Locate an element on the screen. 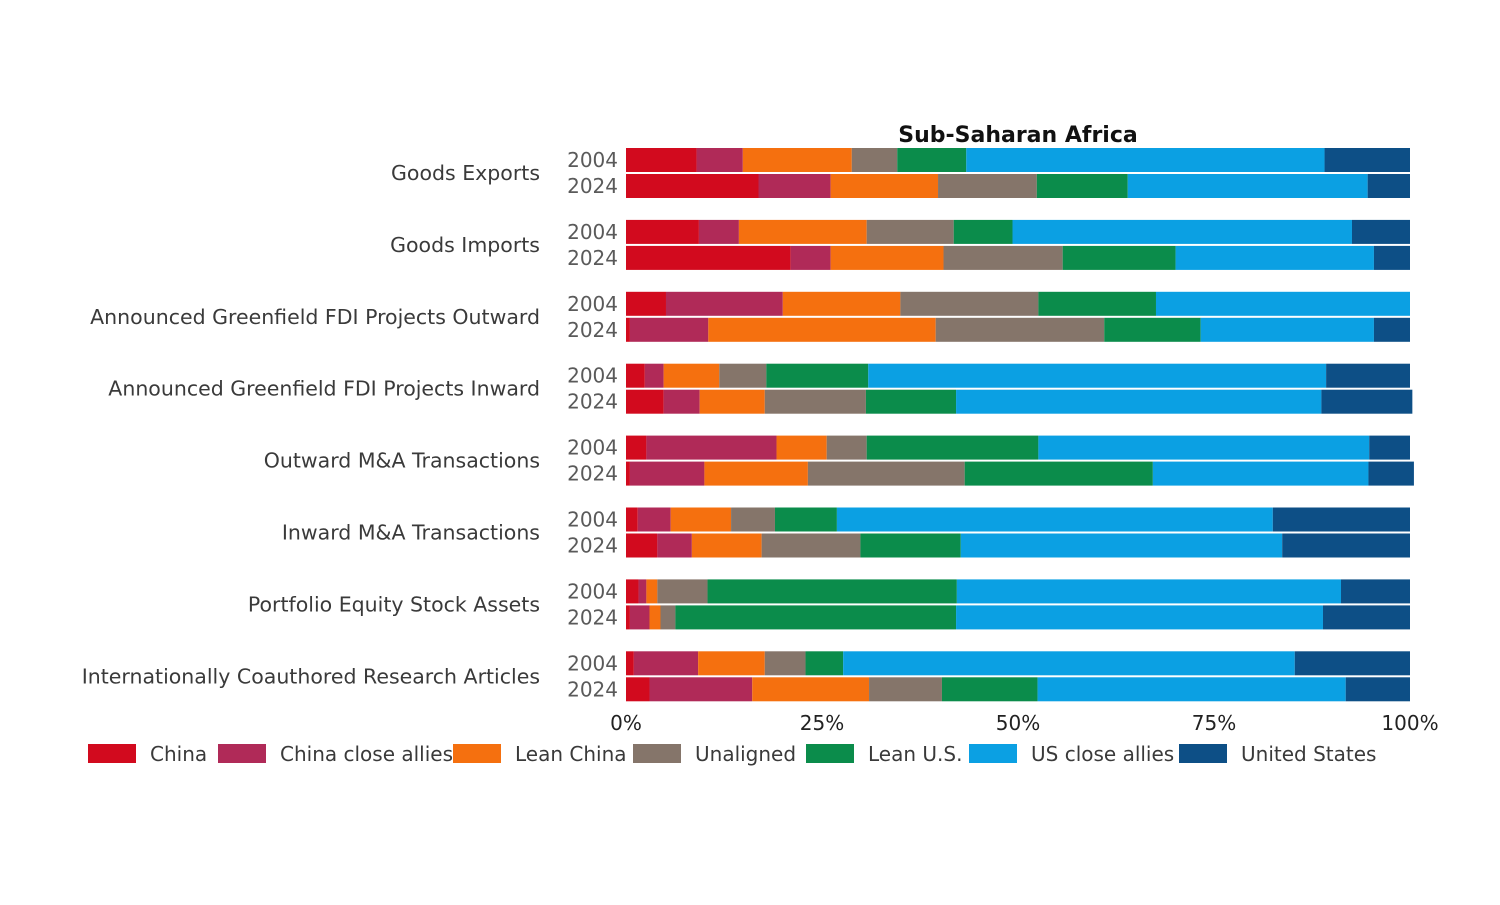 The width and height of the screenshot is (1500, 905). bar-segment-us-close-allies-goods-imports-2024 is located at coordinates (1274, 257).